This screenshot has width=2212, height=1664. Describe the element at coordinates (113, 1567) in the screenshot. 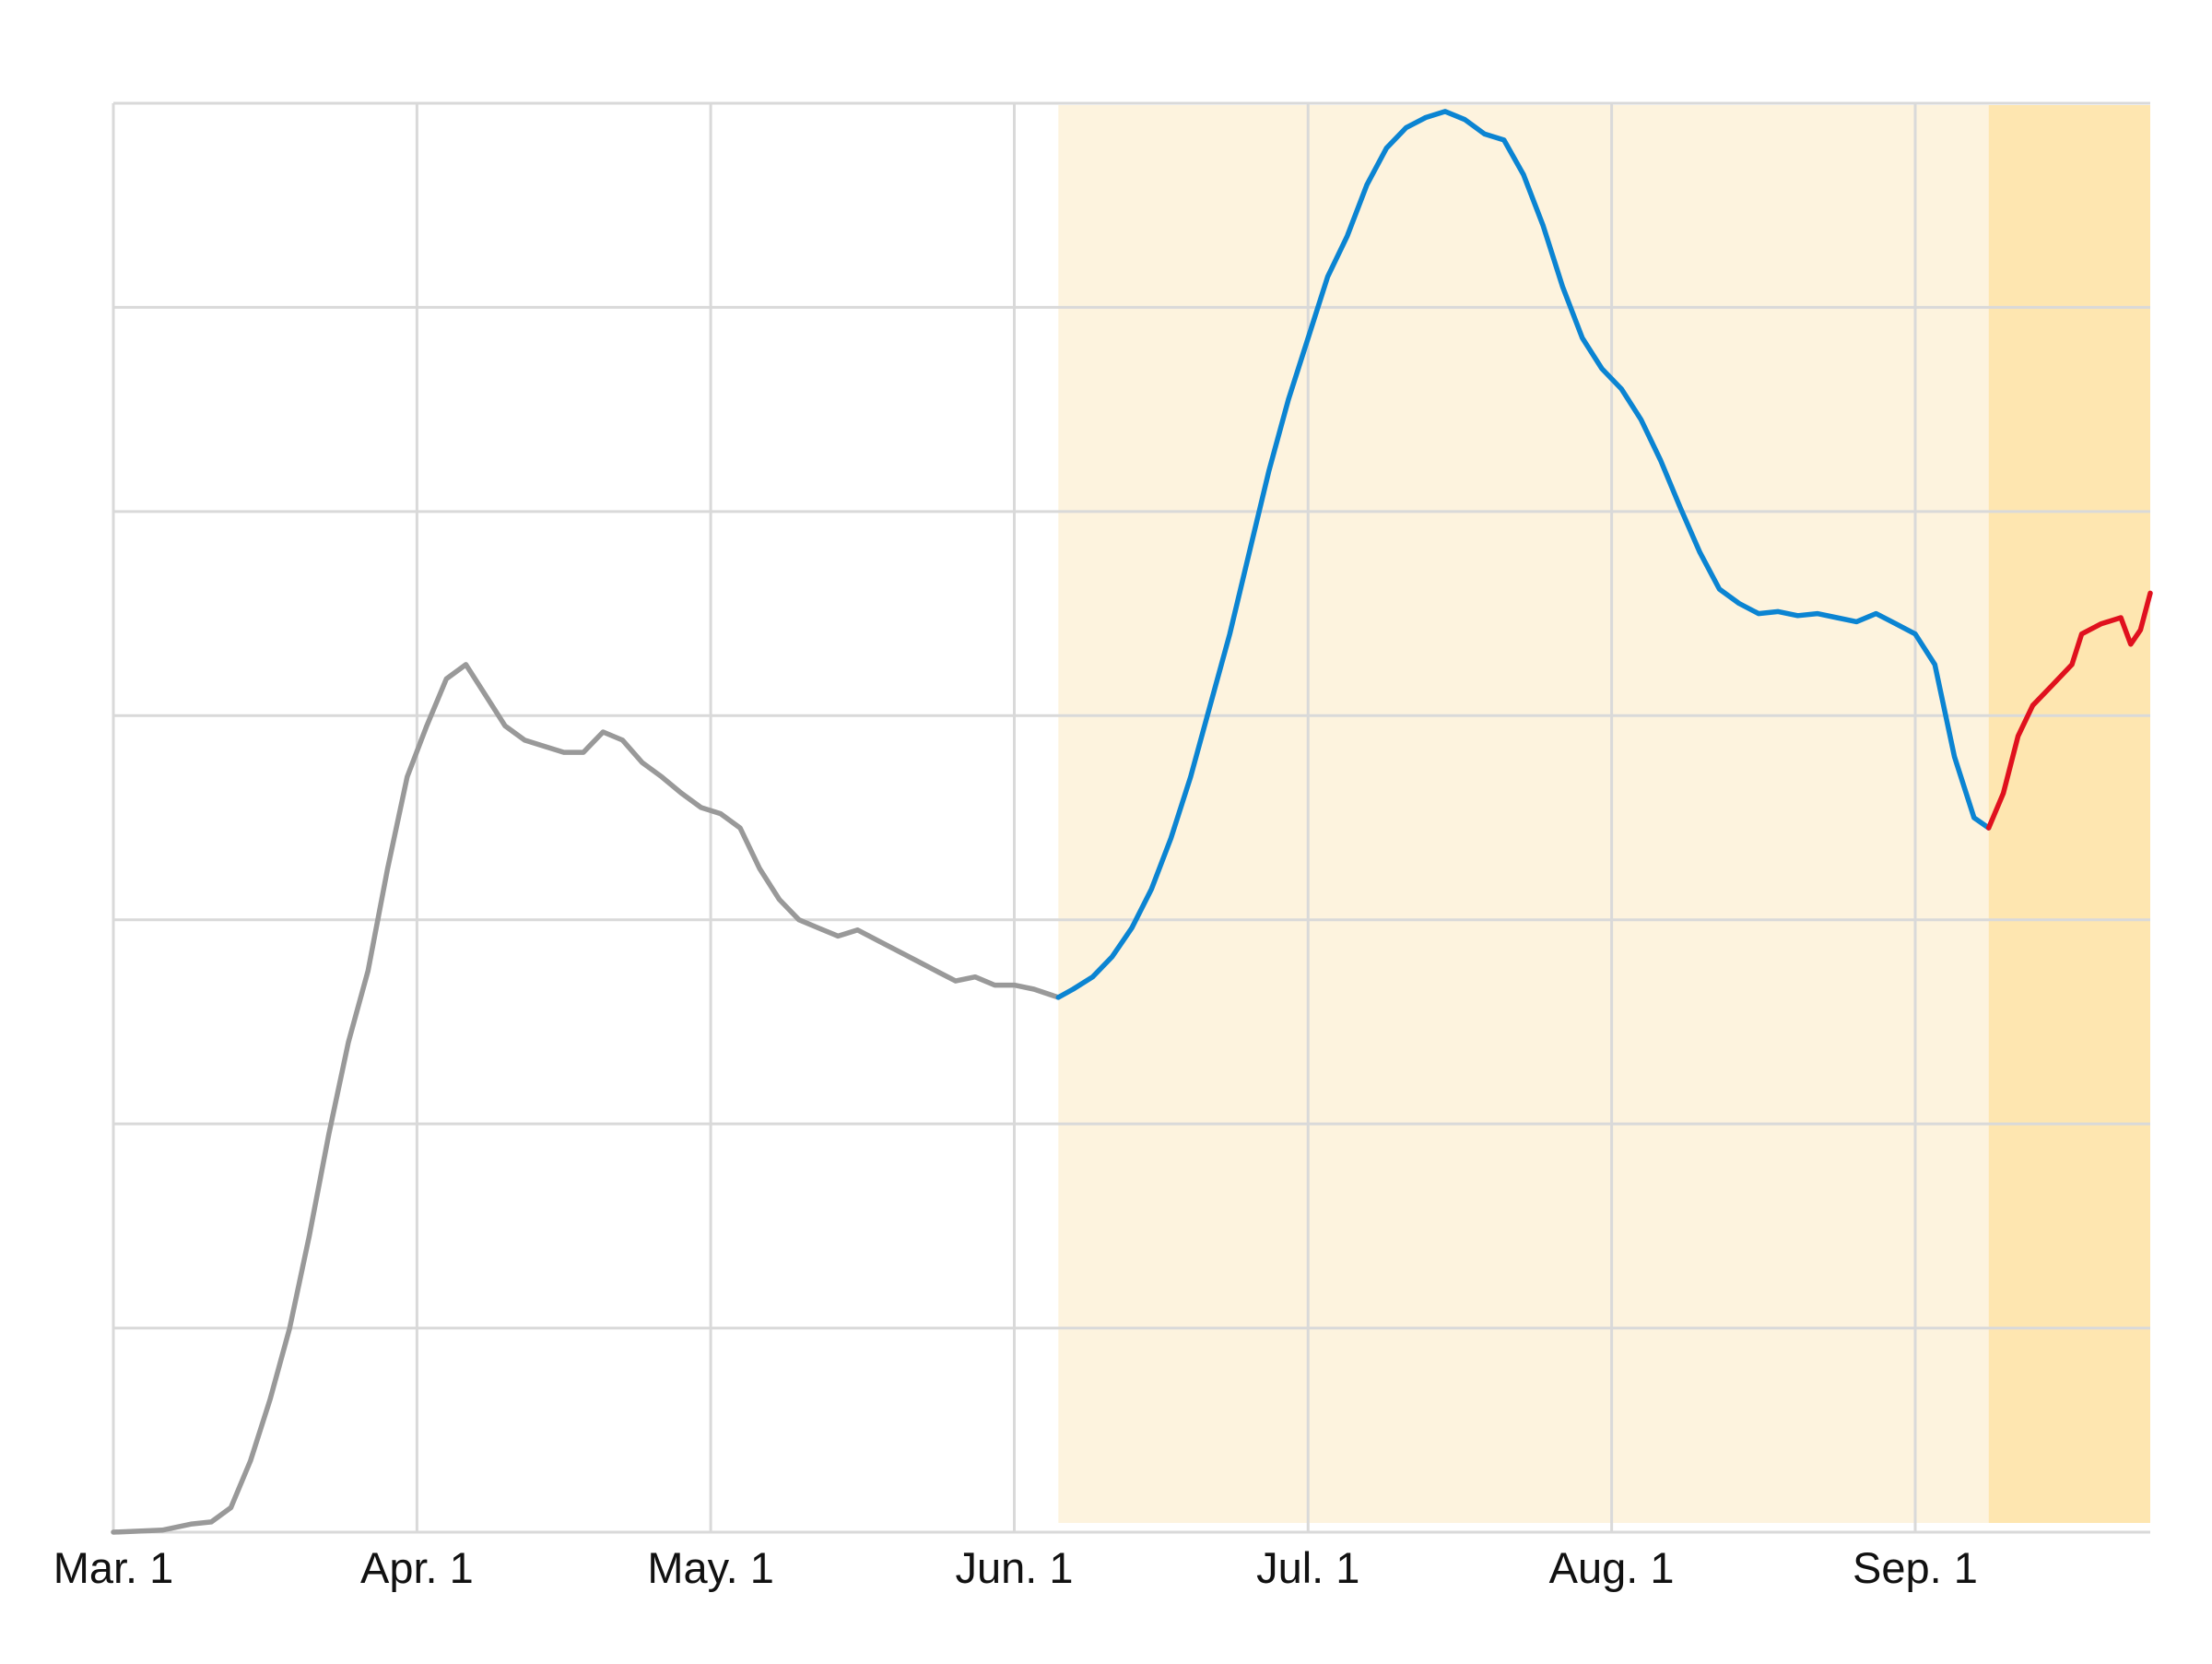

I see `x-tick-label: Mar. 1` at that location.